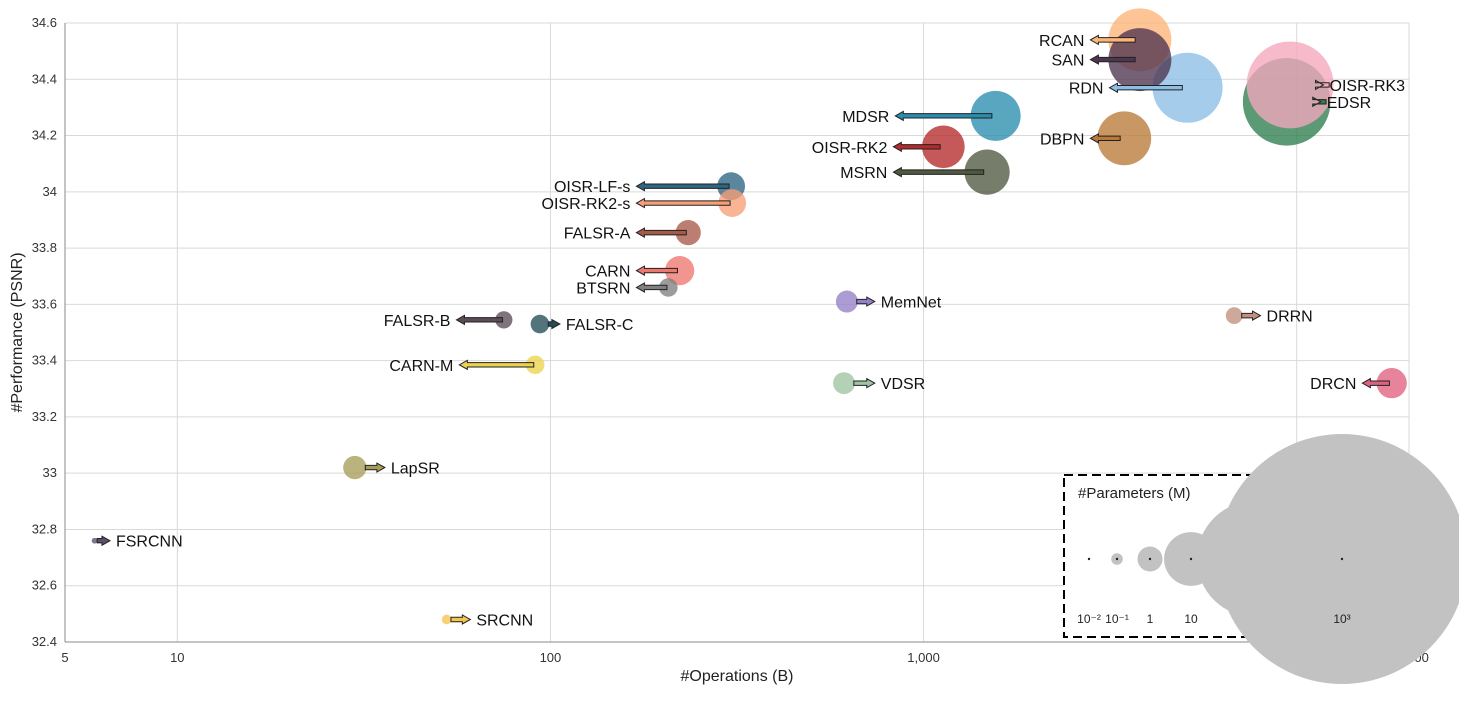 The image size is (1459, 701). I want to click on label-arrow-oisr-rk2-s, so click(683, 203).